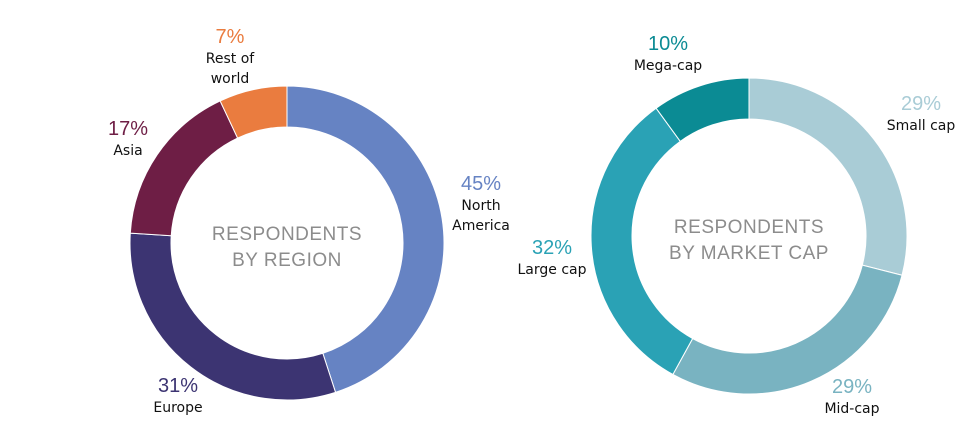 The width and height of the screenshot is (980, 439). What do you see at coordinates (253, 112) in the screenshot?
I see `slice-rest-of-world` at bounding box center [253, 112].